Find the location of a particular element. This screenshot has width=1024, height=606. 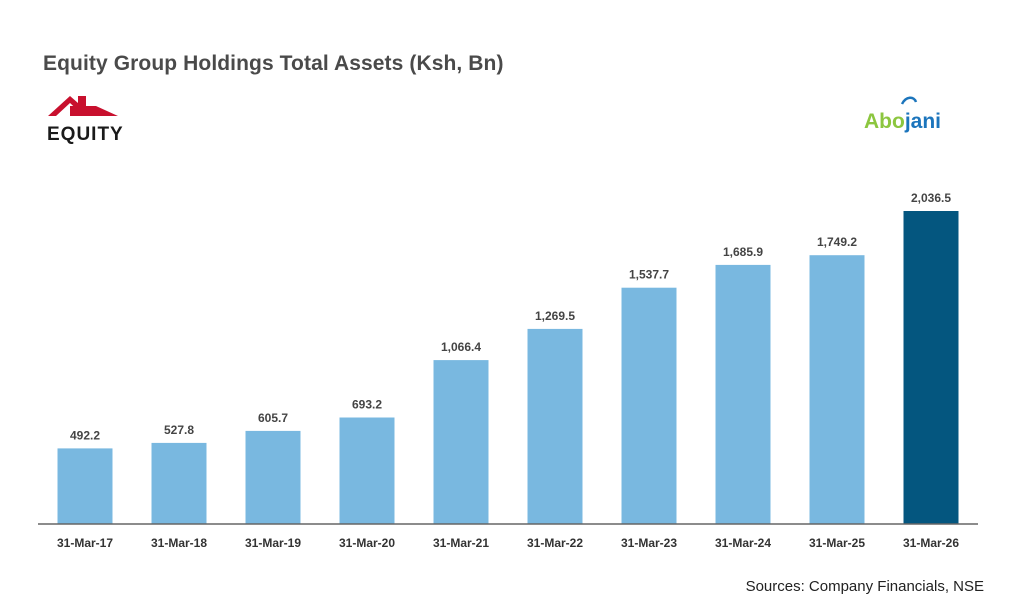

bar-value-label: 527.8 is located at coordinates (179, 430).